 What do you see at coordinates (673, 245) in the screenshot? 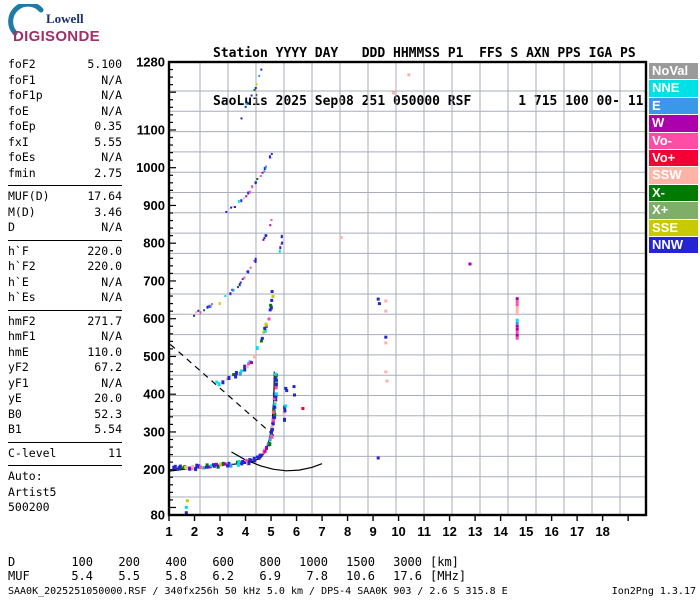
I see `legend-item-nnw: NNW` at bounding box center [673, 245].